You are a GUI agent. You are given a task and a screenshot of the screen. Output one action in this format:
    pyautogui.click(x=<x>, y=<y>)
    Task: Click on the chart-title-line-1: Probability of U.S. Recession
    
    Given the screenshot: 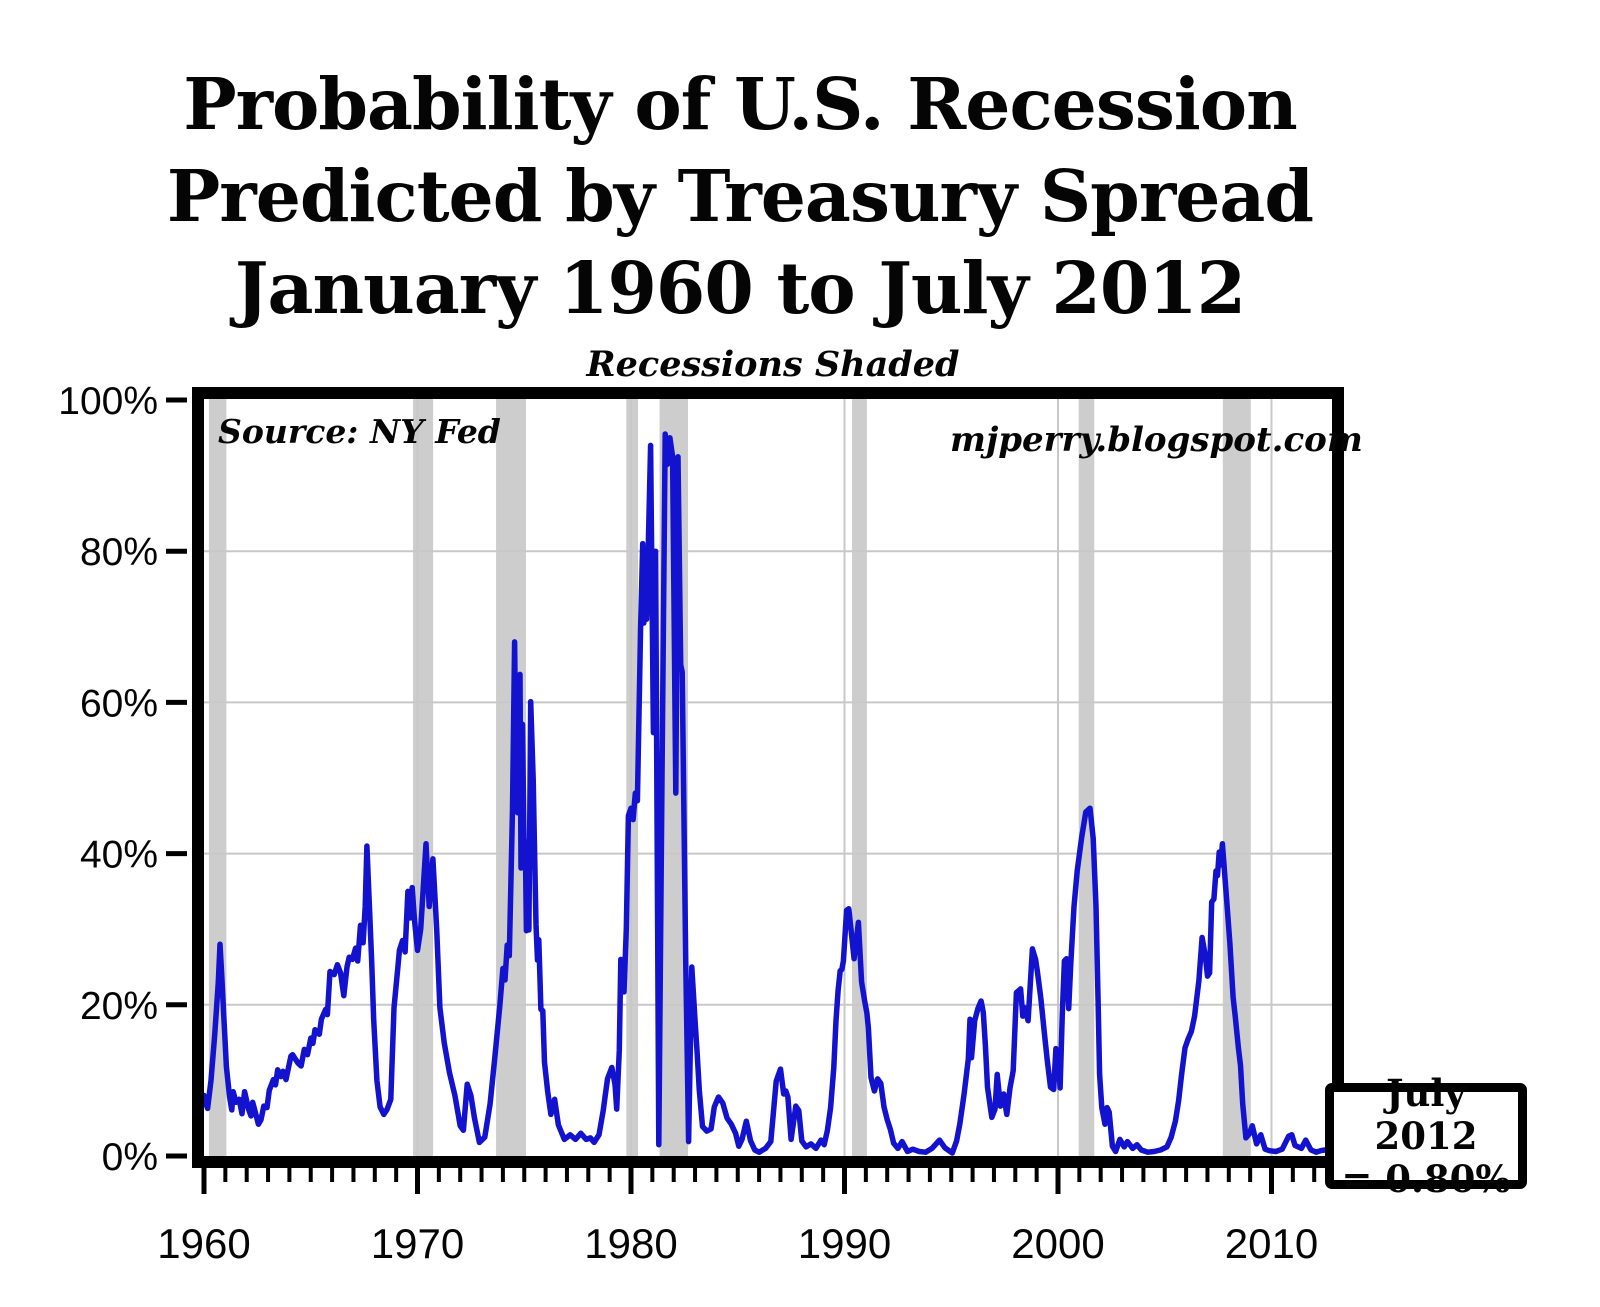 What is the action you would take?
    pyautogui.click(x=740, y=104)
    